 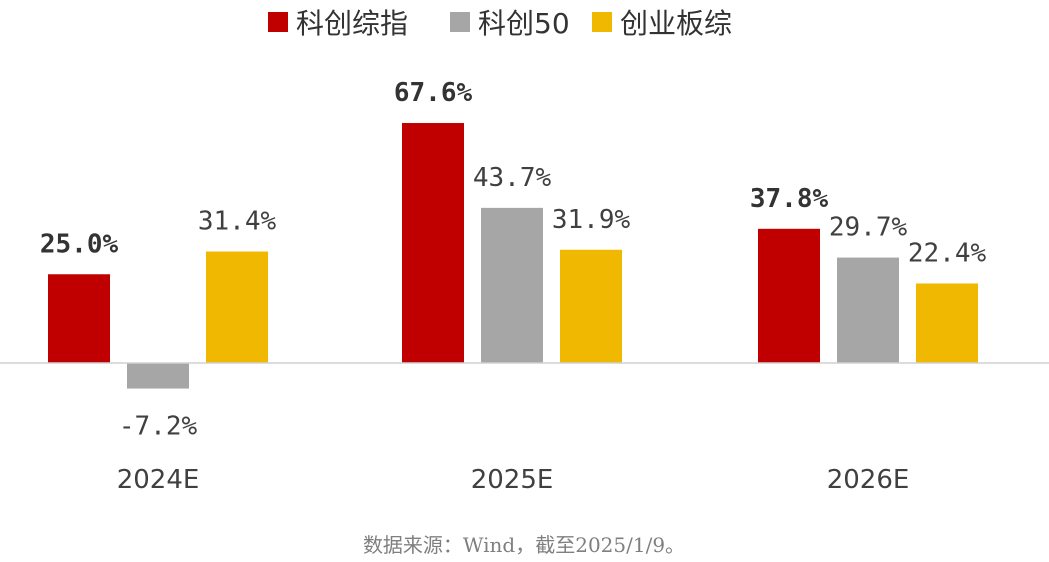 I want to click on legend: 科创综指 科创50 创业板综, so click(x=500, y=23).